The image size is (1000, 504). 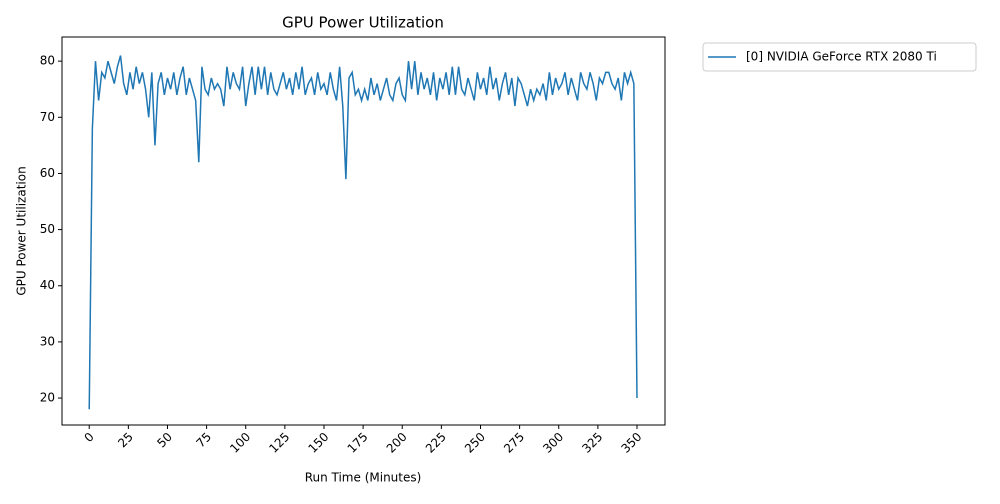 What do you see at coordinates (22, 230) in the screenshot?
I see `y-axis-label: GPU Power Utilization` at bounding box center [22, 230].